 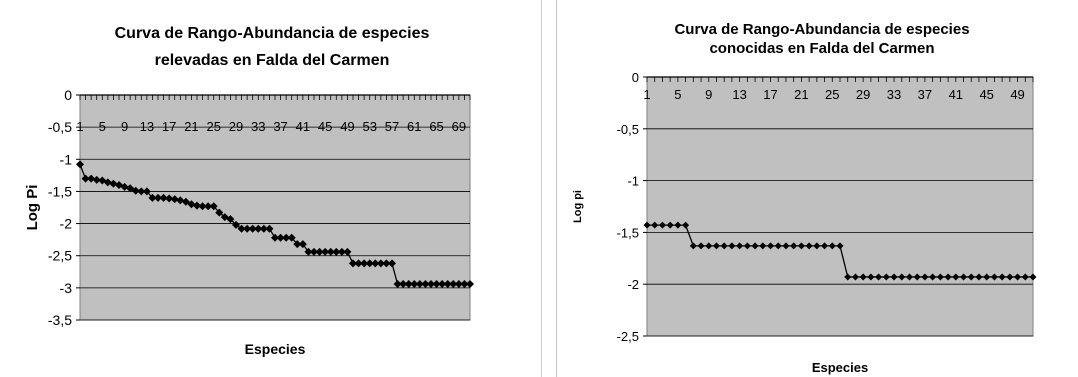 I want to click on y-tick-label: -3,5, so click(x=60, y=320).